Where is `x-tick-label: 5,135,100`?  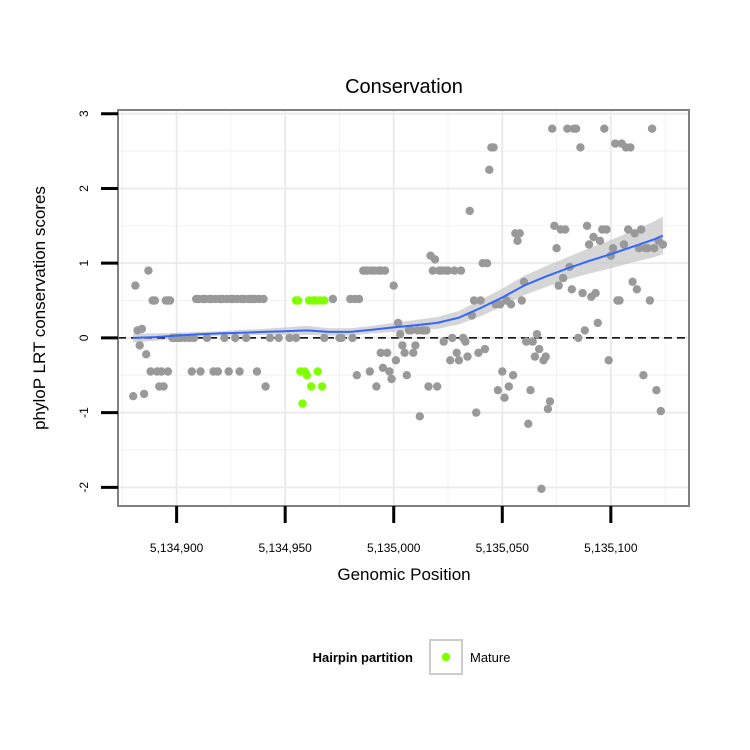
x-tick-label: 5,135,100 is located at coordinates (611, 548).